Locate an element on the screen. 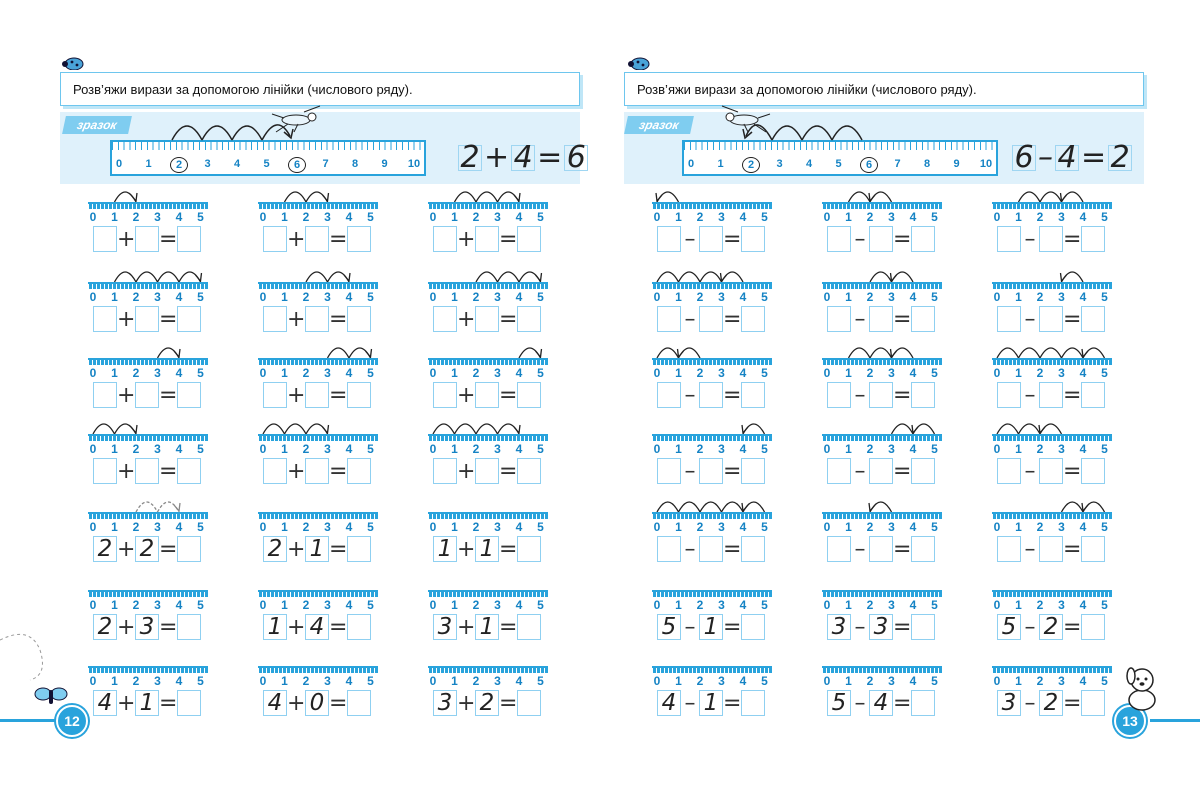 Image resolution: width=1200 pixels, height=789 pixels. answer-box-b: 4 is located at coordinates (881, 703).